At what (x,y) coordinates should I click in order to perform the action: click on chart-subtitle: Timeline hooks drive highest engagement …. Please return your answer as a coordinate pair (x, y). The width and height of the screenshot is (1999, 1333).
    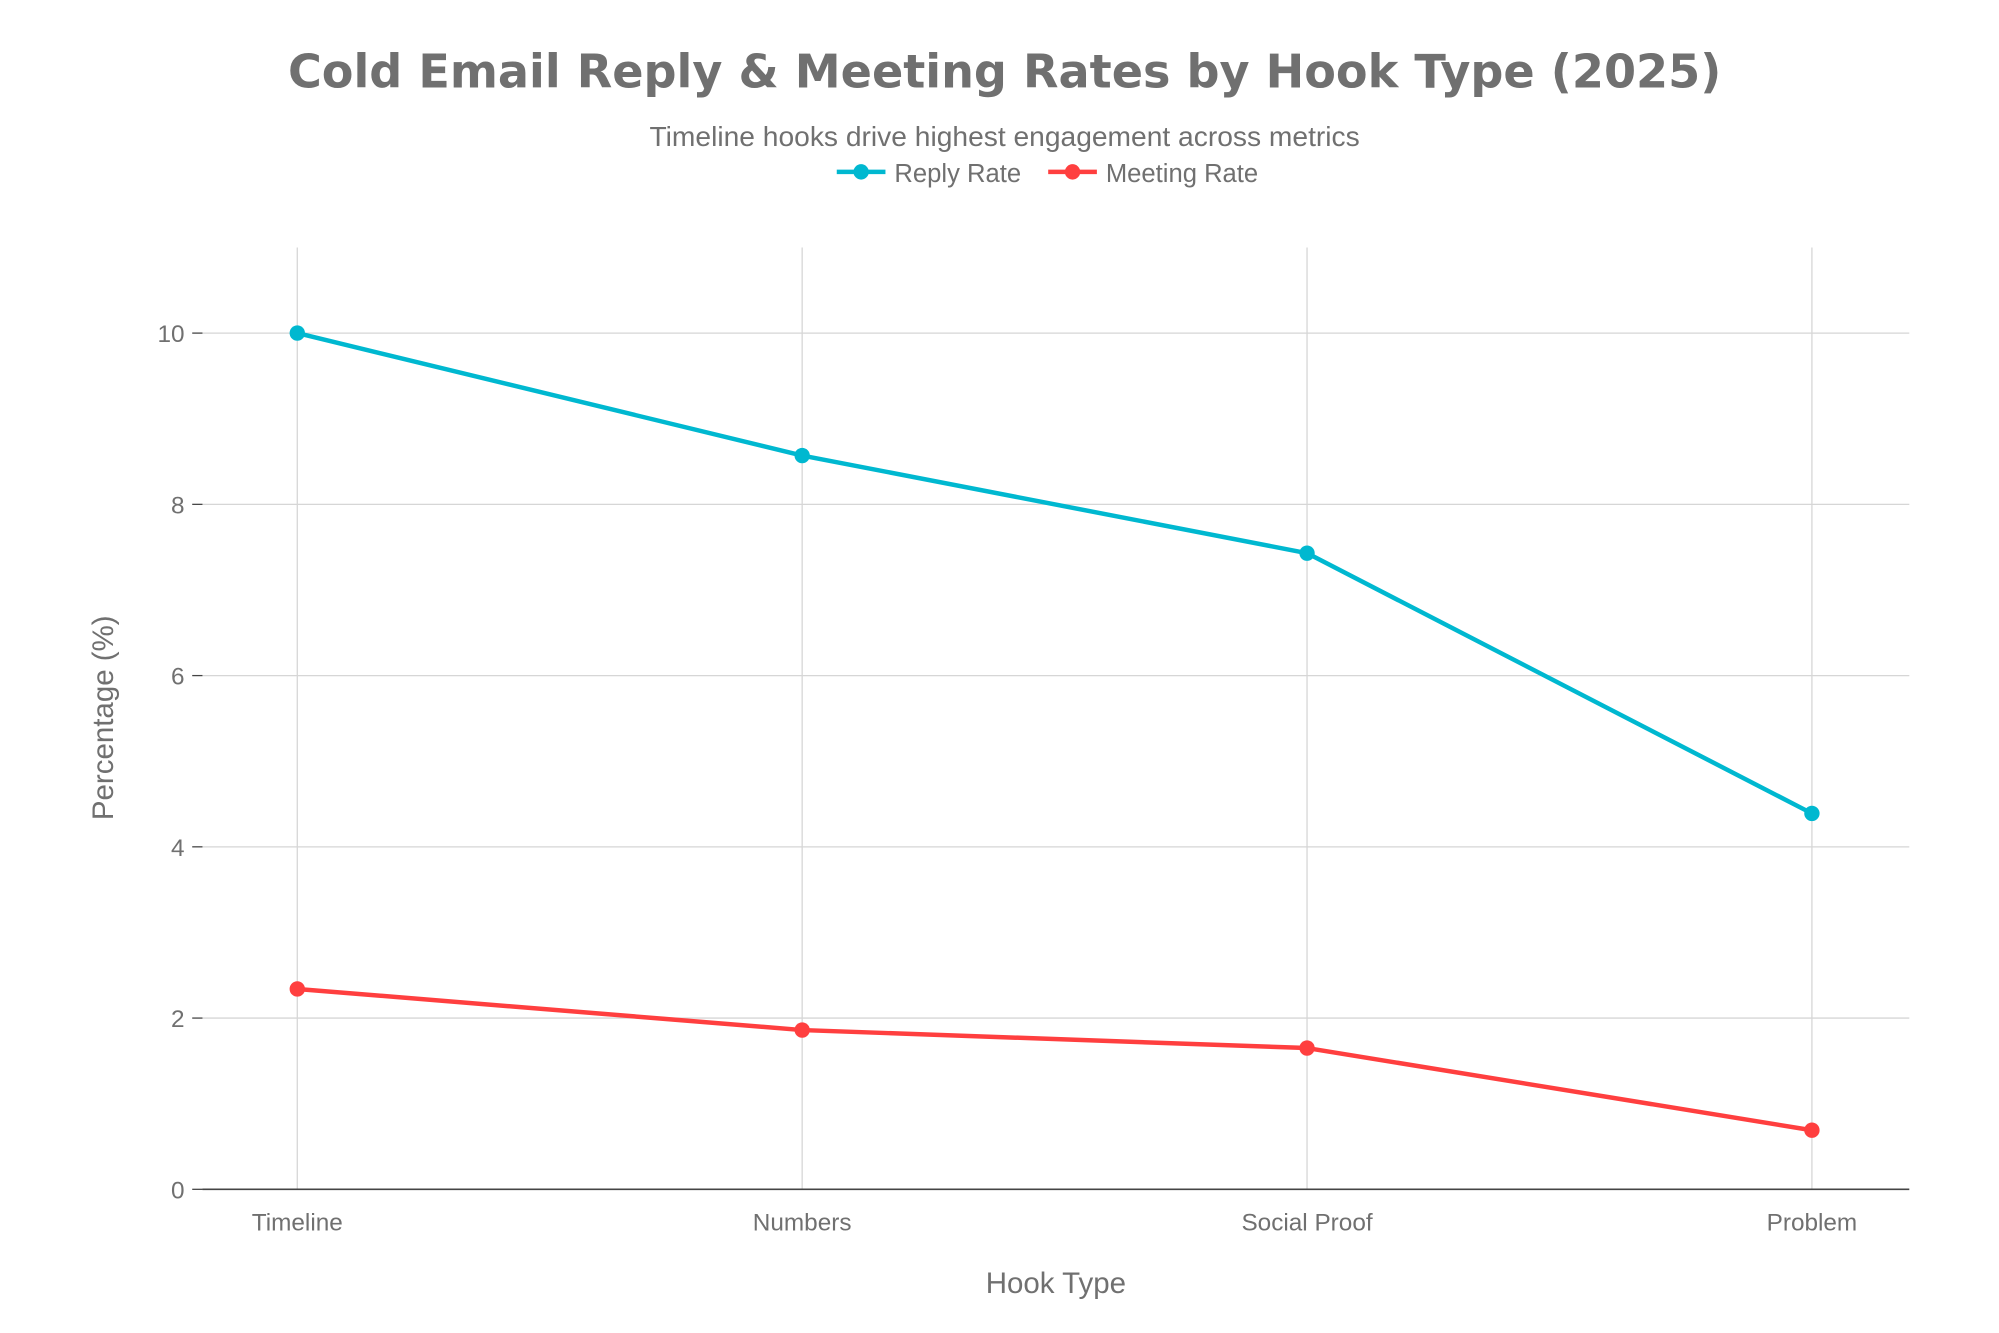
    Looking at the image, I should click on (1005, 136).